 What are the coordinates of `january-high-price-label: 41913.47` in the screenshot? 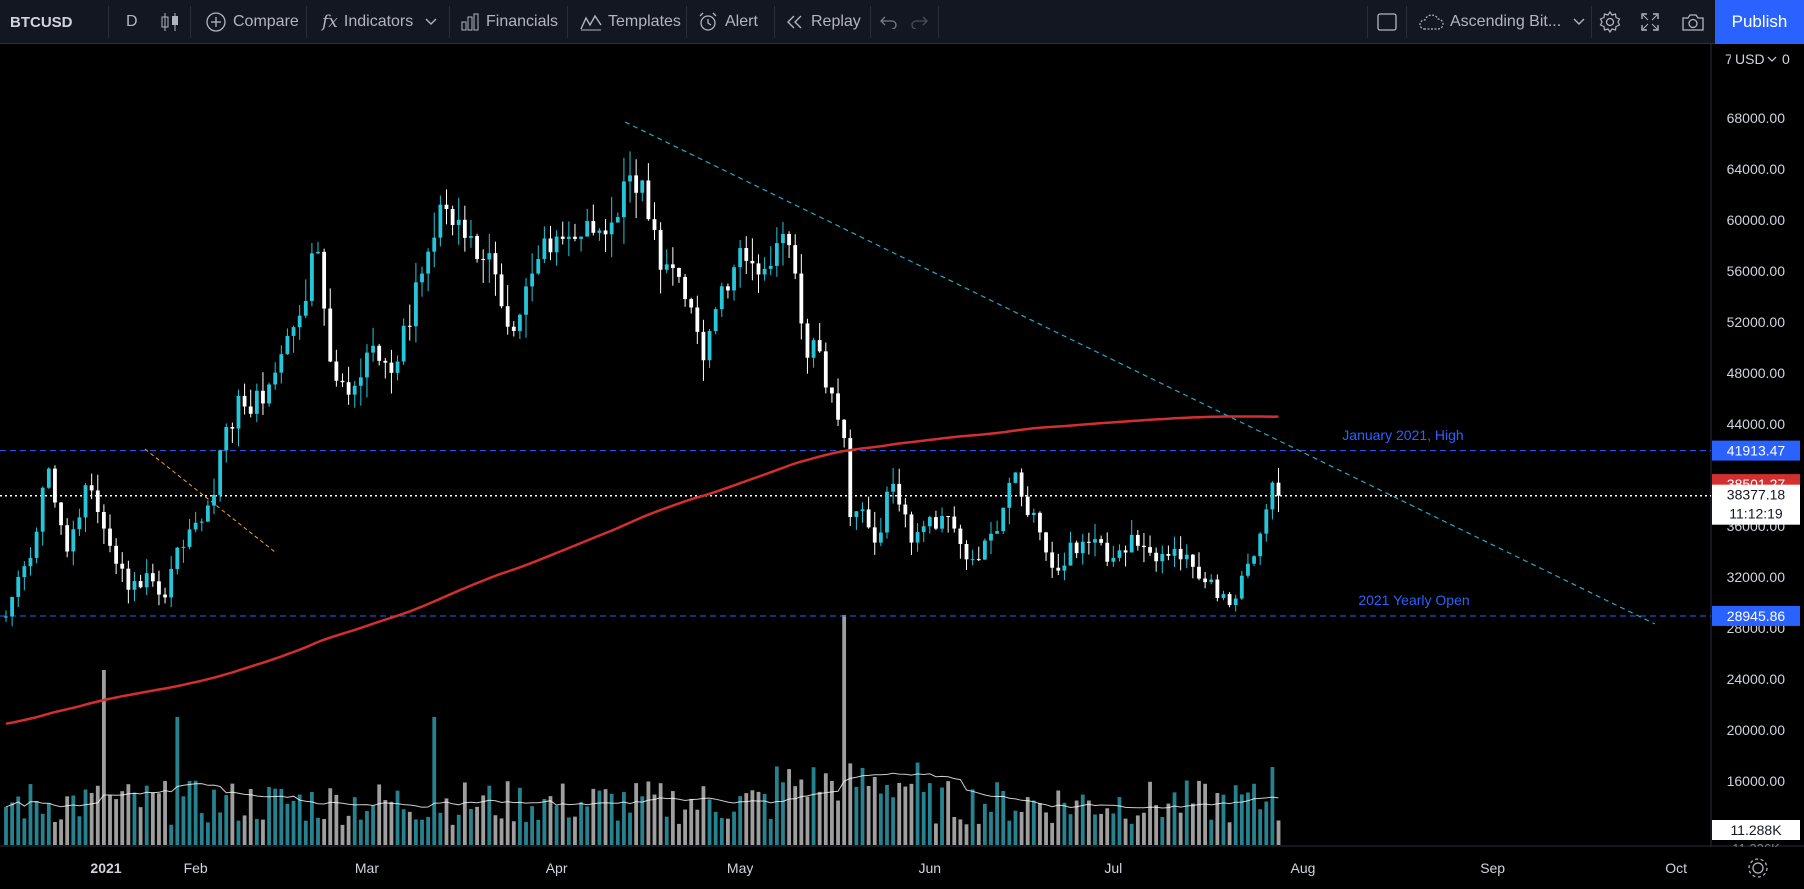 It's located at (1756, 450).